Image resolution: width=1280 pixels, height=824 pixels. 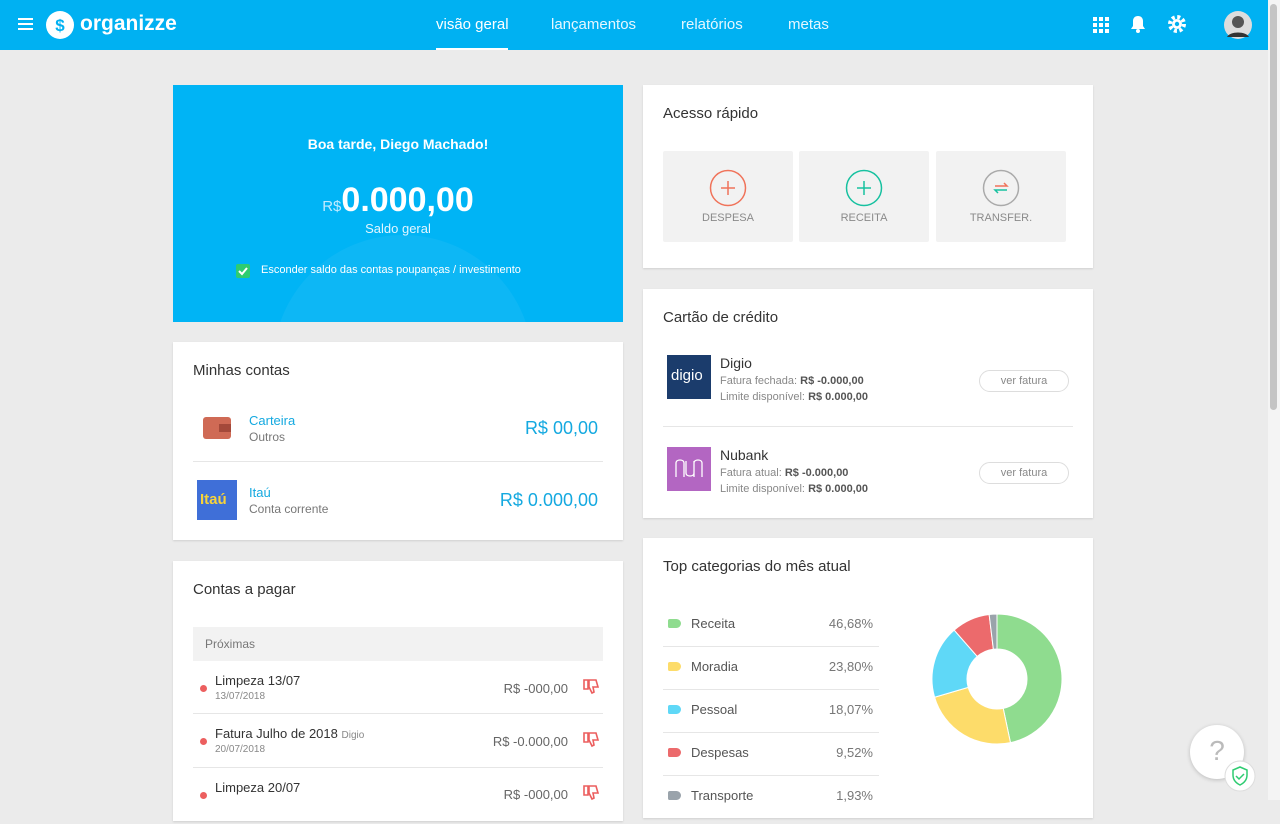 What do you see at coordinates (244, 589) in the screenshot?
I see `card-title: Contas a pagar` at bounding box center [244, 589].